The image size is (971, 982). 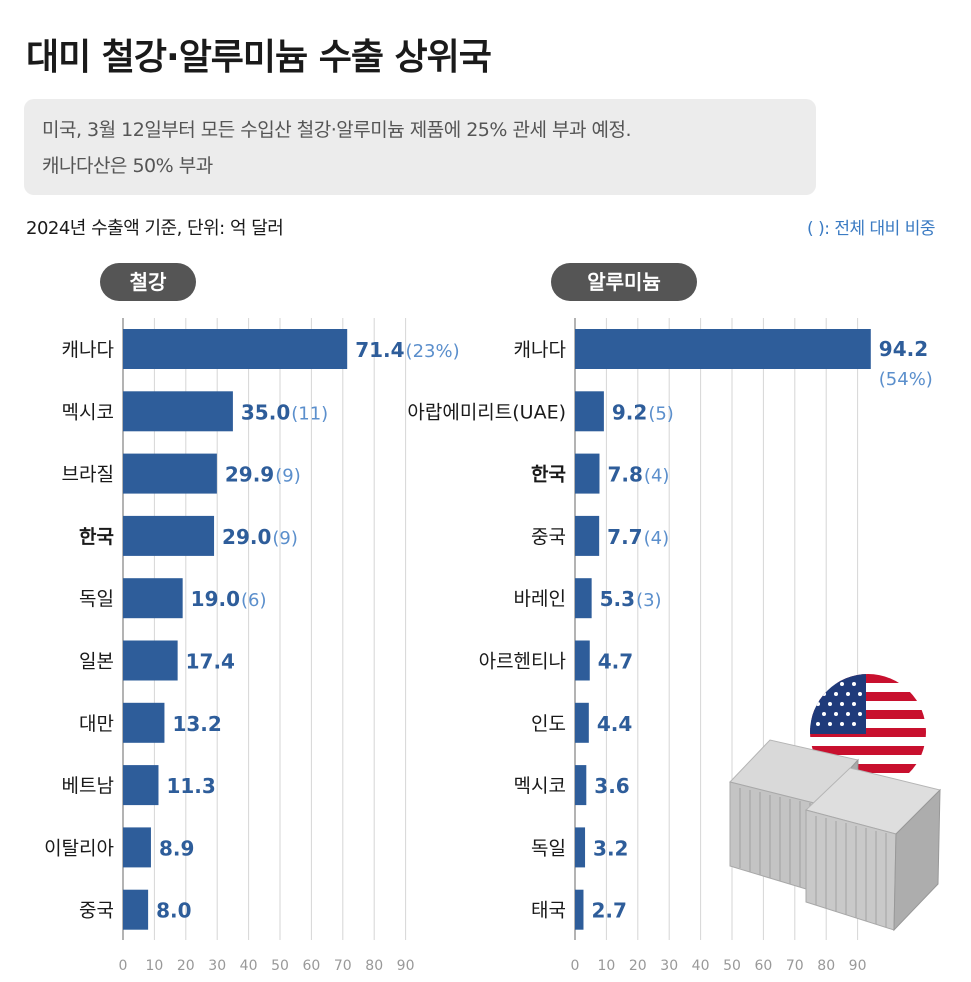 I want to click on aluminum-value-label: 7.8, so click(x=624, y=475).